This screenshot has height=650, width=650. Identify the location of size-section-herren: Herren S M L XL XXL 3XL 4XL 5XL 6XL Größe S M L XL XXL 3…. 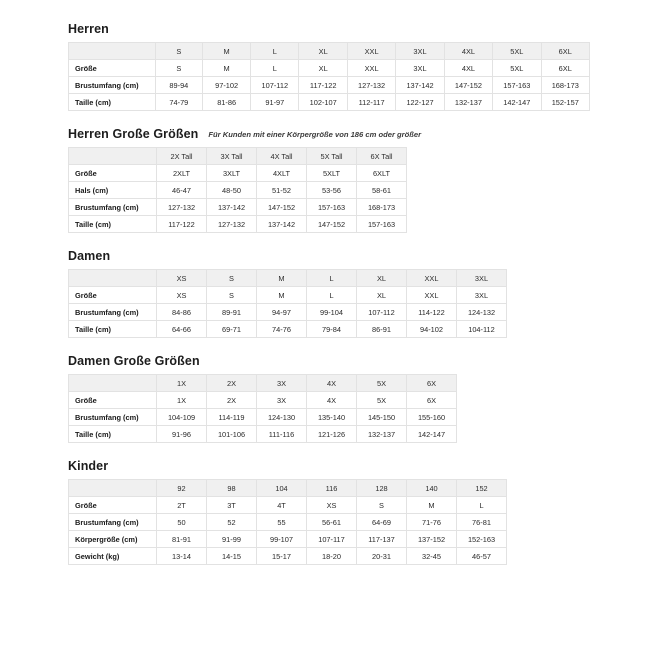
(329, 66).